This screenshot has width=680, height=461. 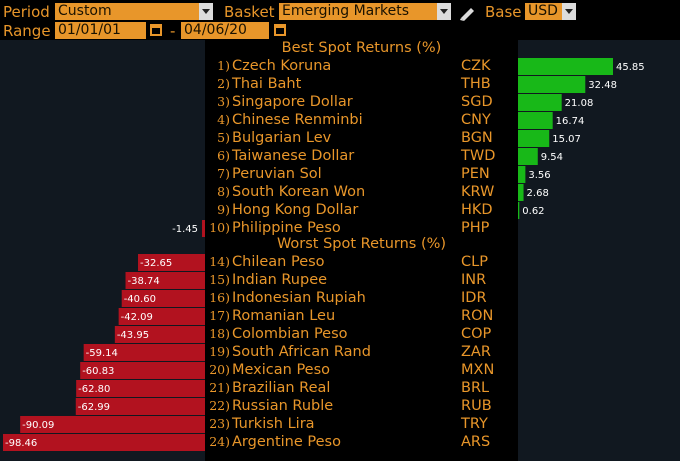 I want to click on currency-name: Mexican Peso, so click(x=281, y=370).